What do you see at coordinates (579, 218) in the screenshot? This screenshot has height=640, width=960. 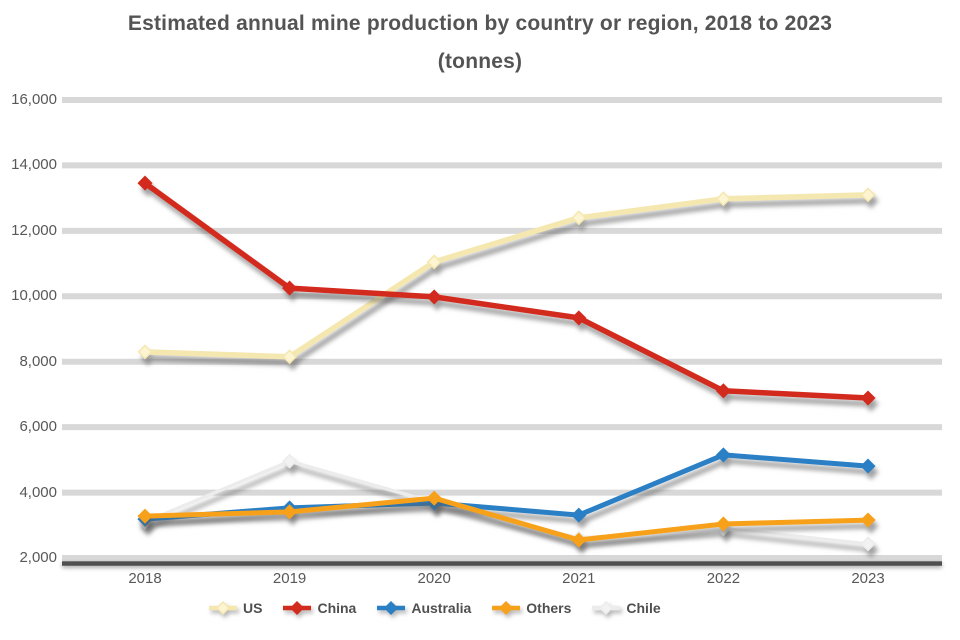 I see `data-point-us-2021` at bounding box center [579, 218].